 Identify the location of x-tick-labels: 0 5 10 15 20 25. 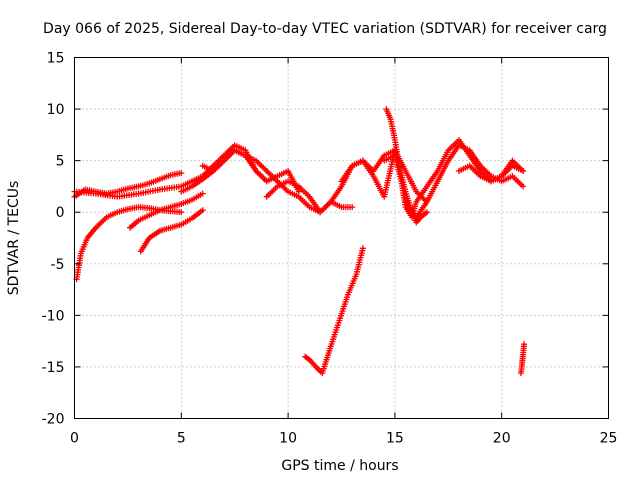
(343, 439).